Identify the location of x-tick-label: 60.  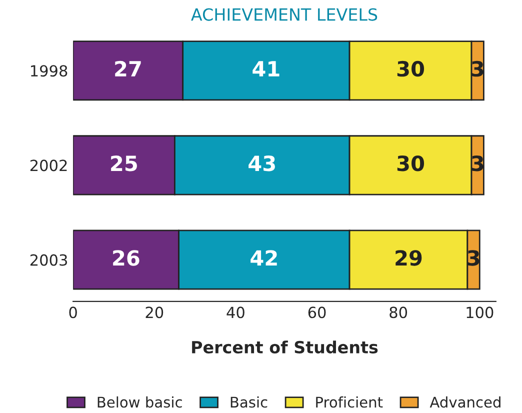
(317, 312).